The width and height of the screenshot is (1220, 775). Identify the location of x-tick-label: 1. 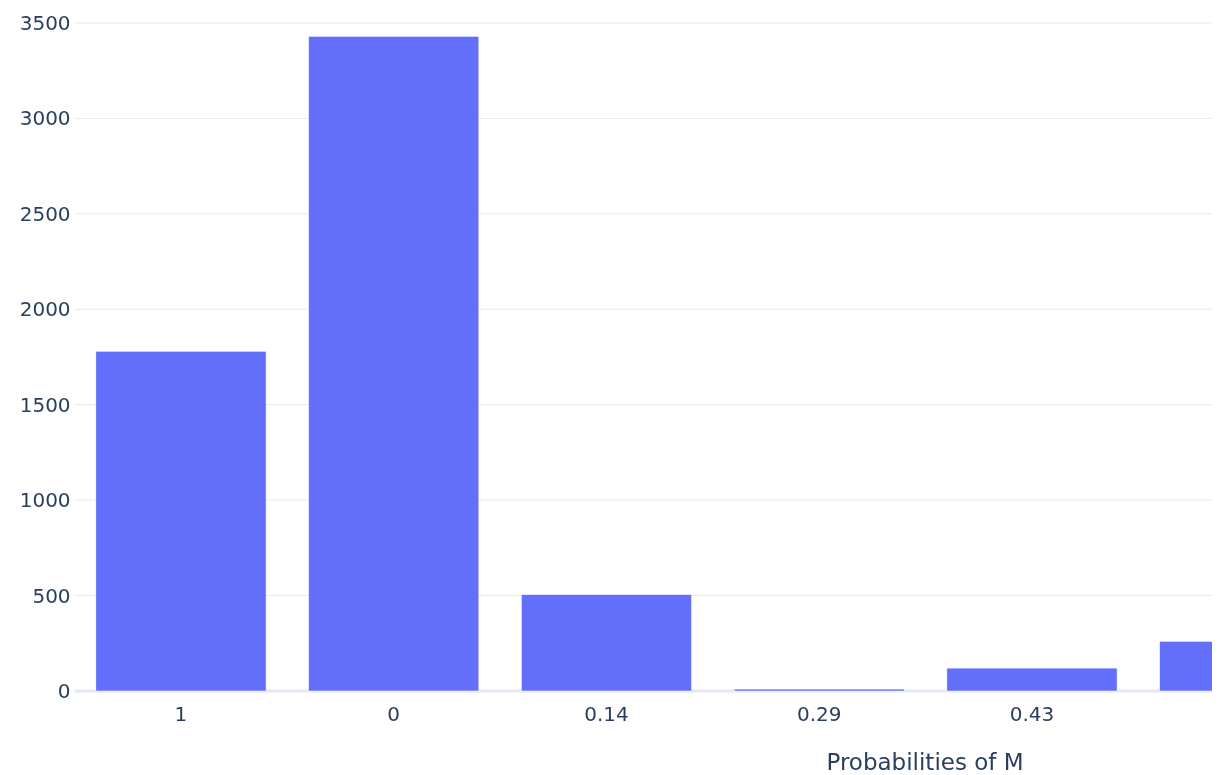
(181, 714).